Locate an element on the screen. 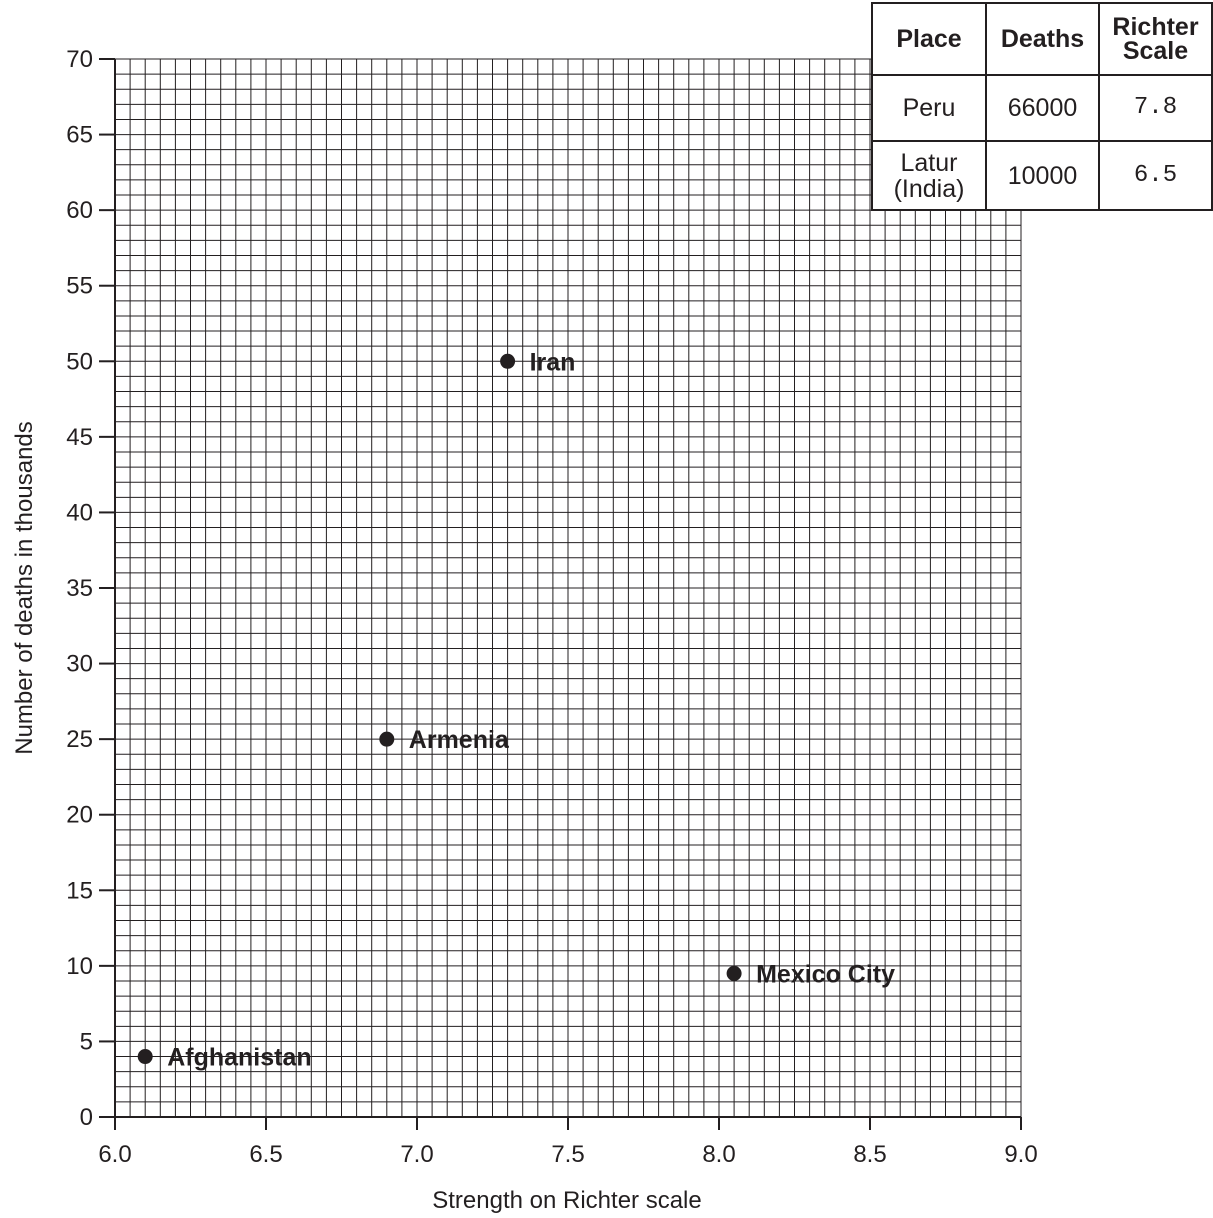 The width and height of the screenshot is (1213, 1218). y-tick-label: 50 is located at coordinates (79, 361).